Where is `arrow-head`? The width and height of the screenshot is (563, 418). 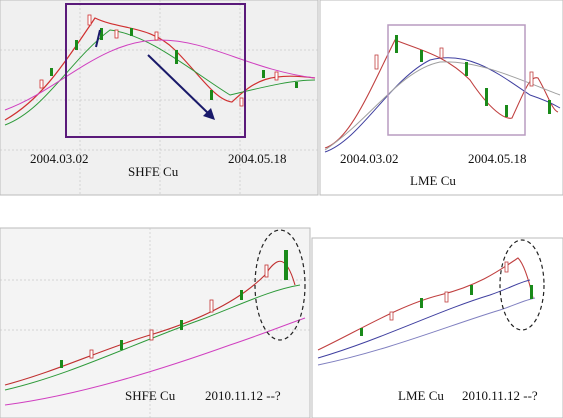 arrow-head is located at coordinates (209, 114).